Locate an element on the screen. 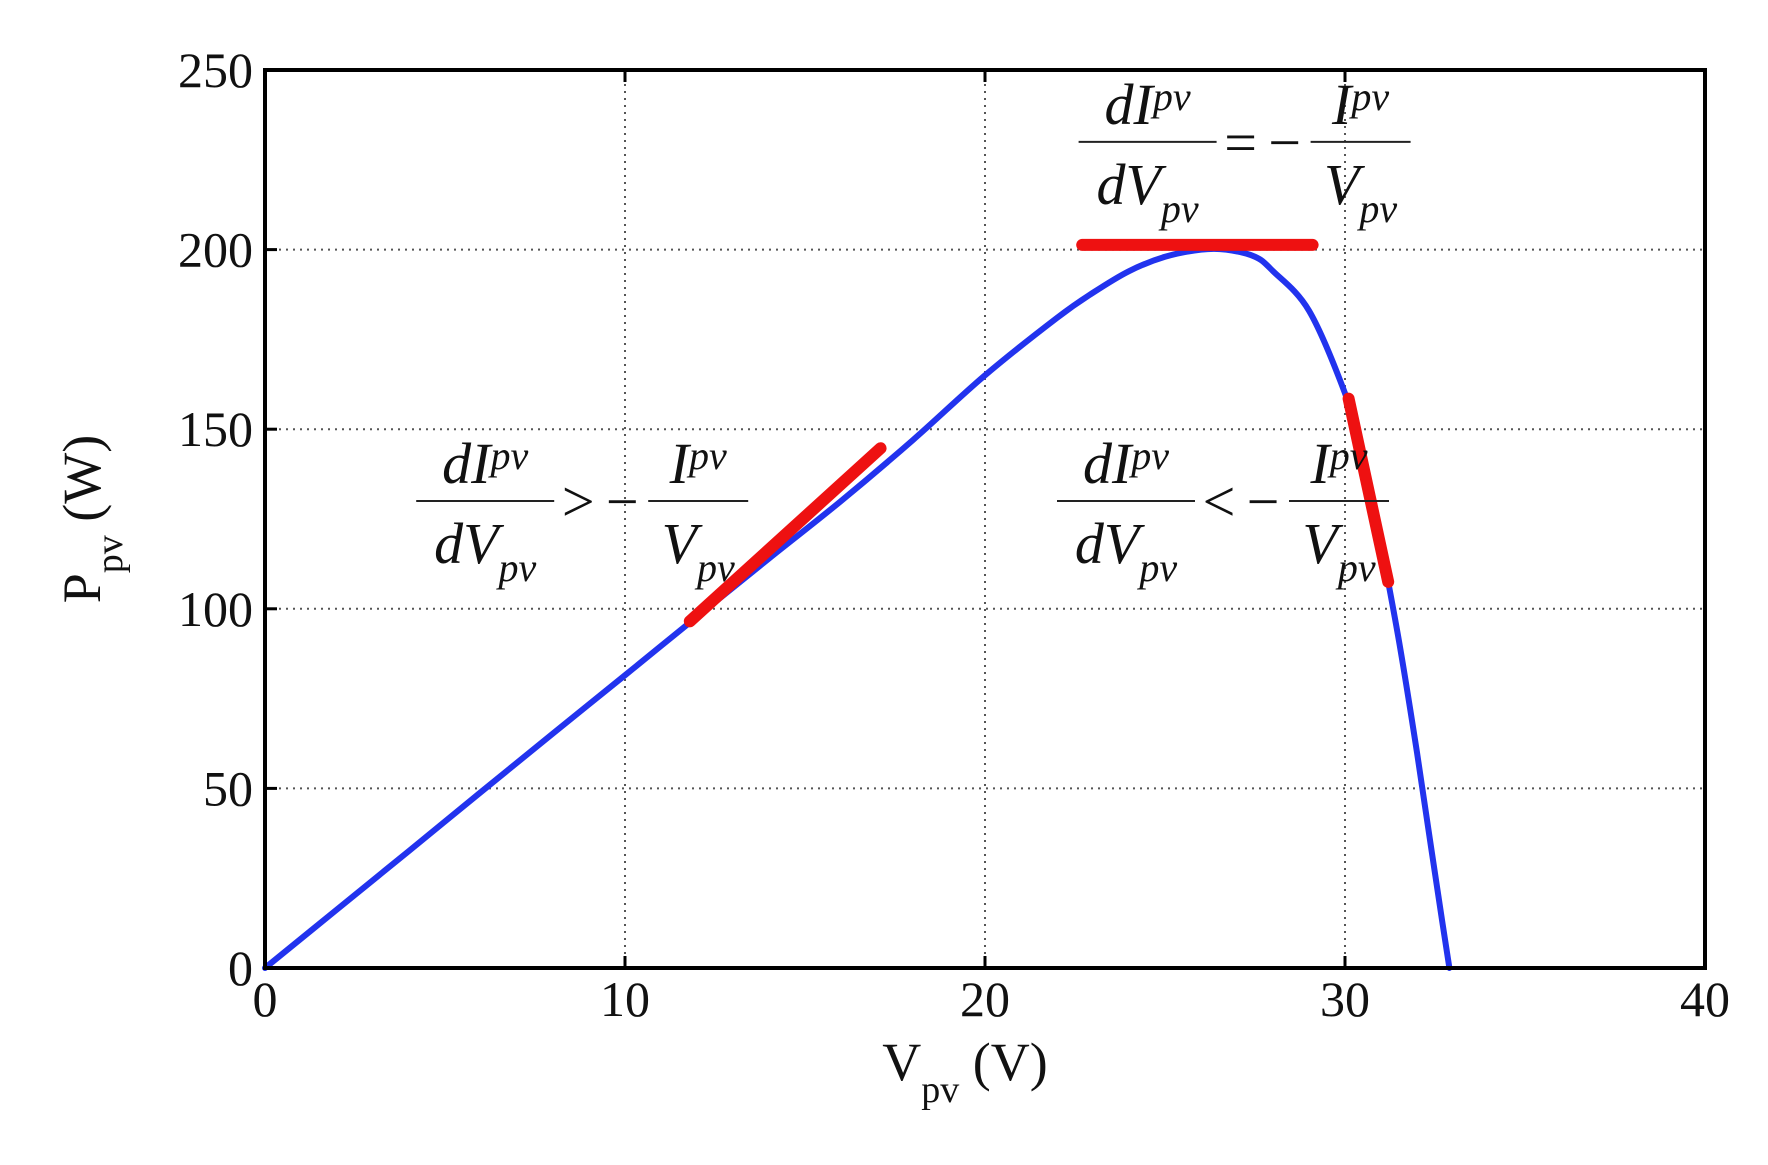  x-tick-label: 0 is located at coordinates (265, 999).